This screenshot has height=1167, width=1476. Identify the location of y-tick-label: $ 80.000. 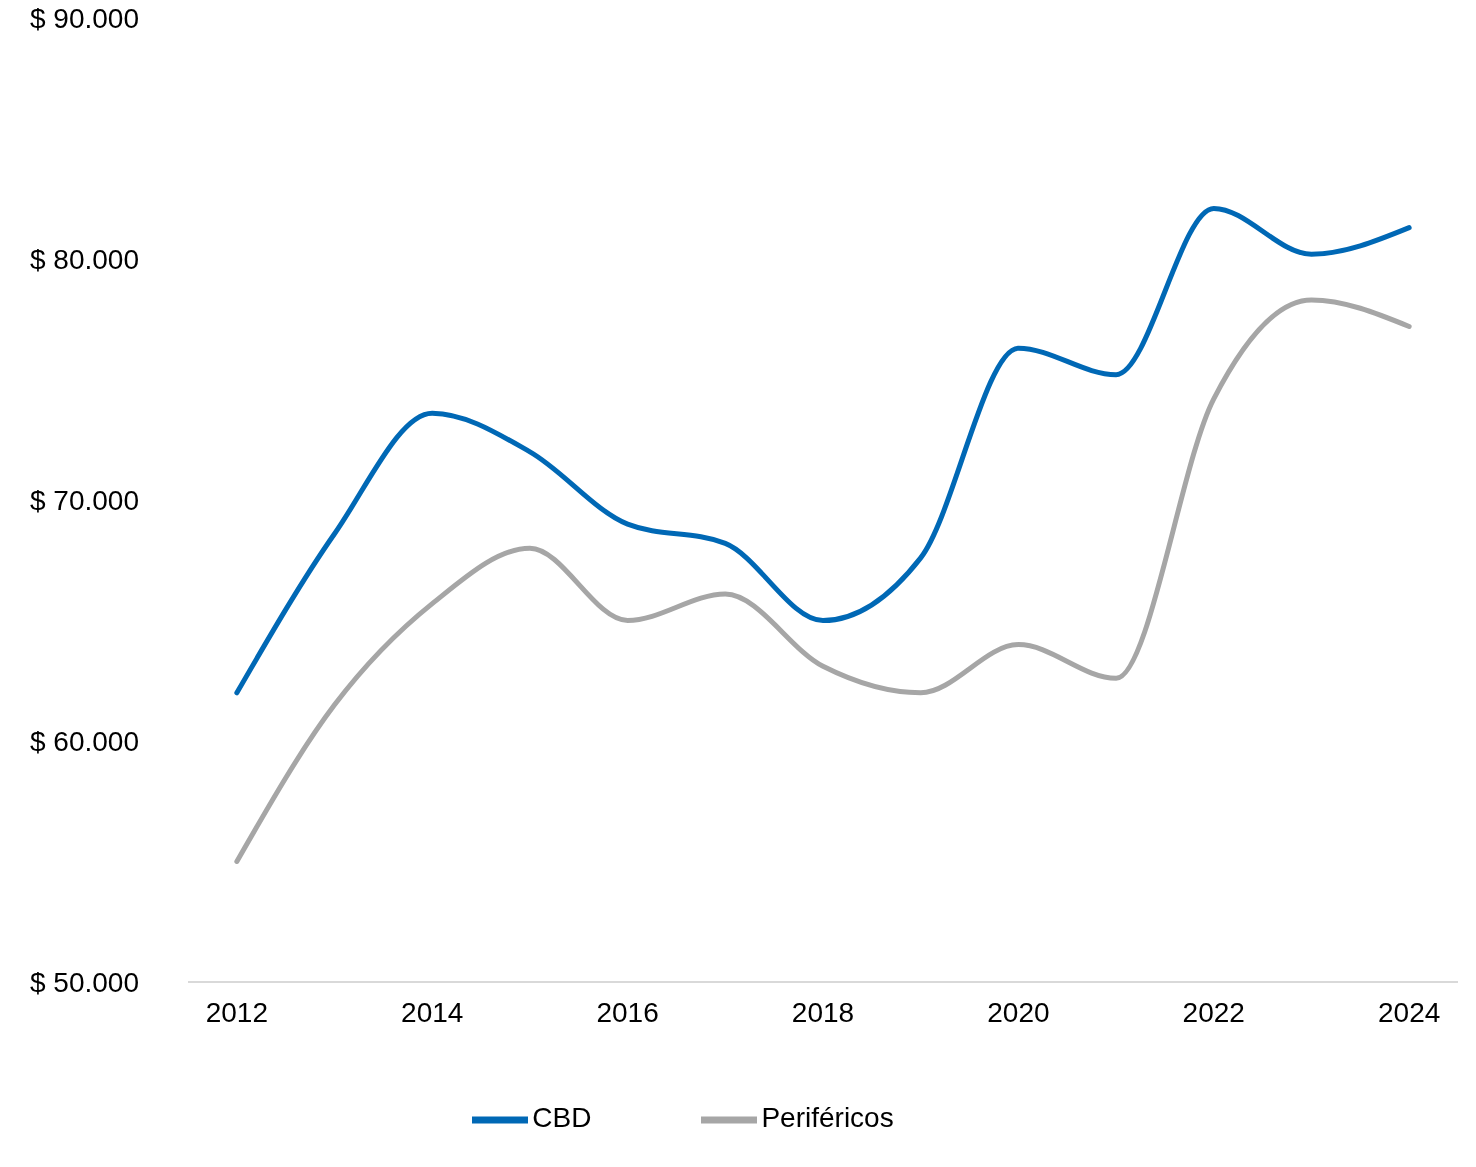
(84, 259).